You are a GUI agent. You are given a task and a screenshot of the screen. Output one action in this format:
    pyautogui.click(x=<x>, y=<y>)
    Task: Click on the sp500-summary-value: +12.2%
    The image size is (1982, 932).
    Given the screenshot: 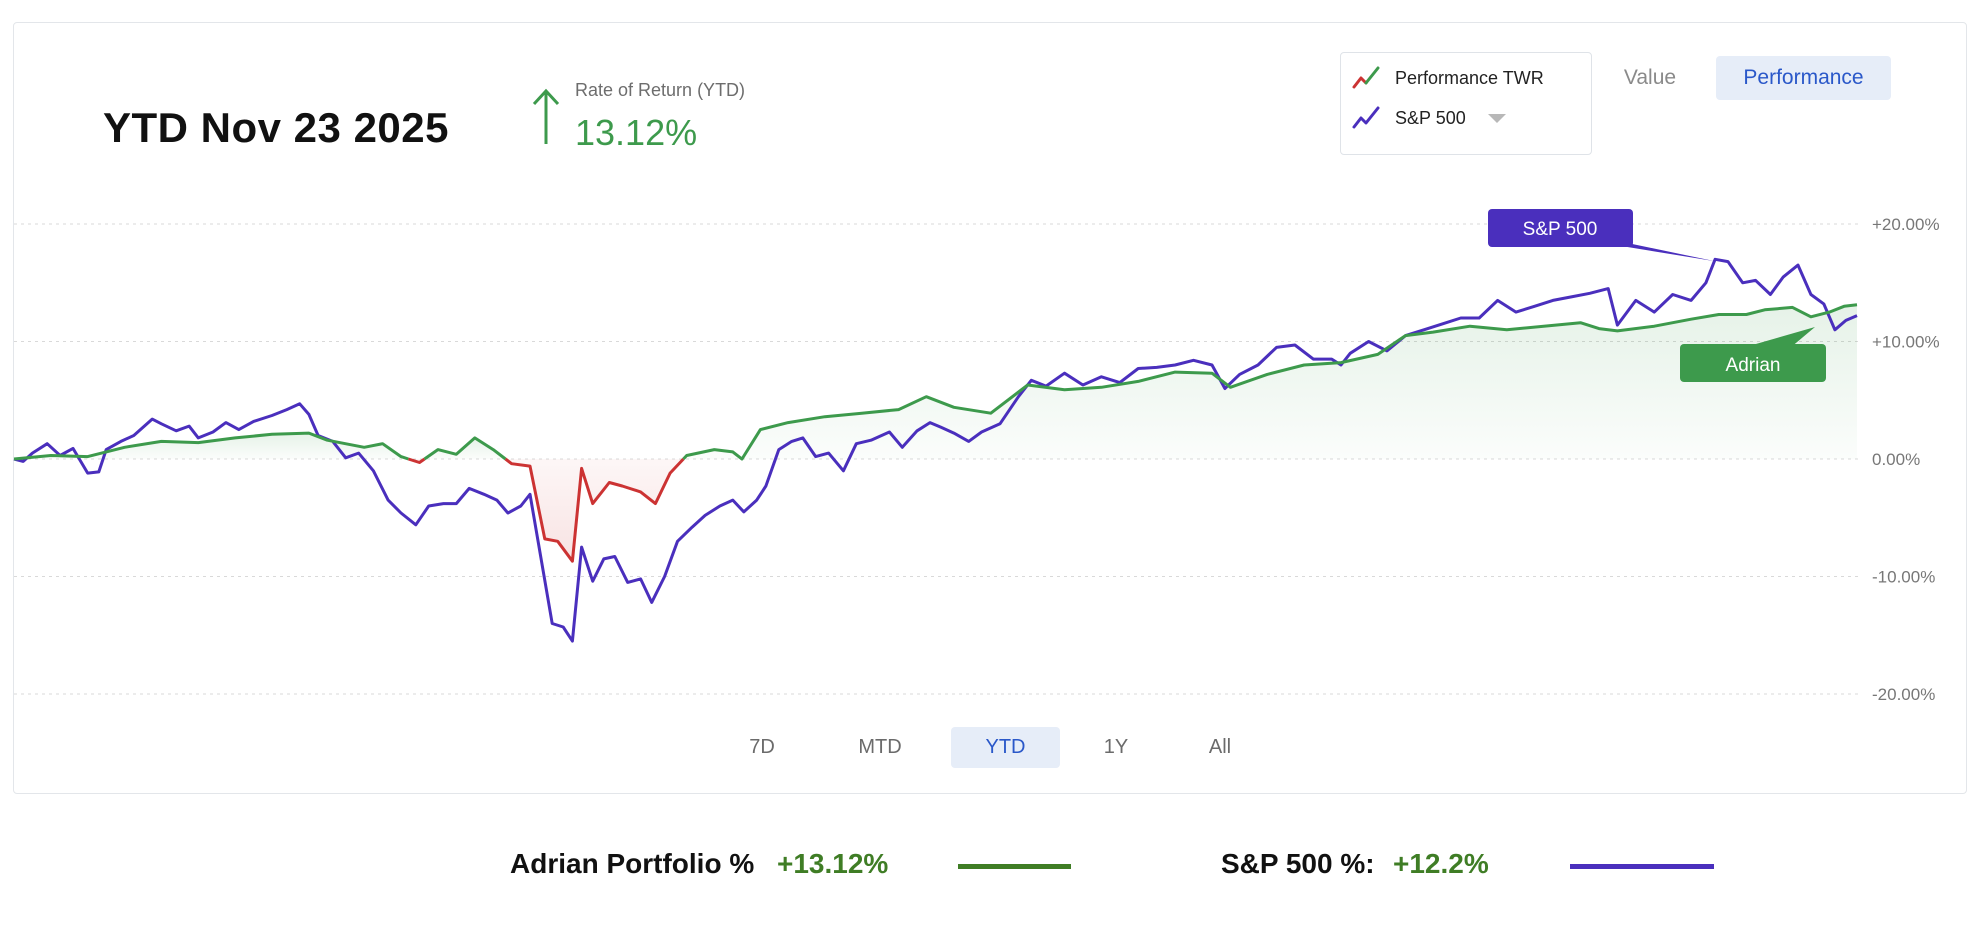 What is the action you would take?
    pyautogui.click(x=1441, y=863)
    